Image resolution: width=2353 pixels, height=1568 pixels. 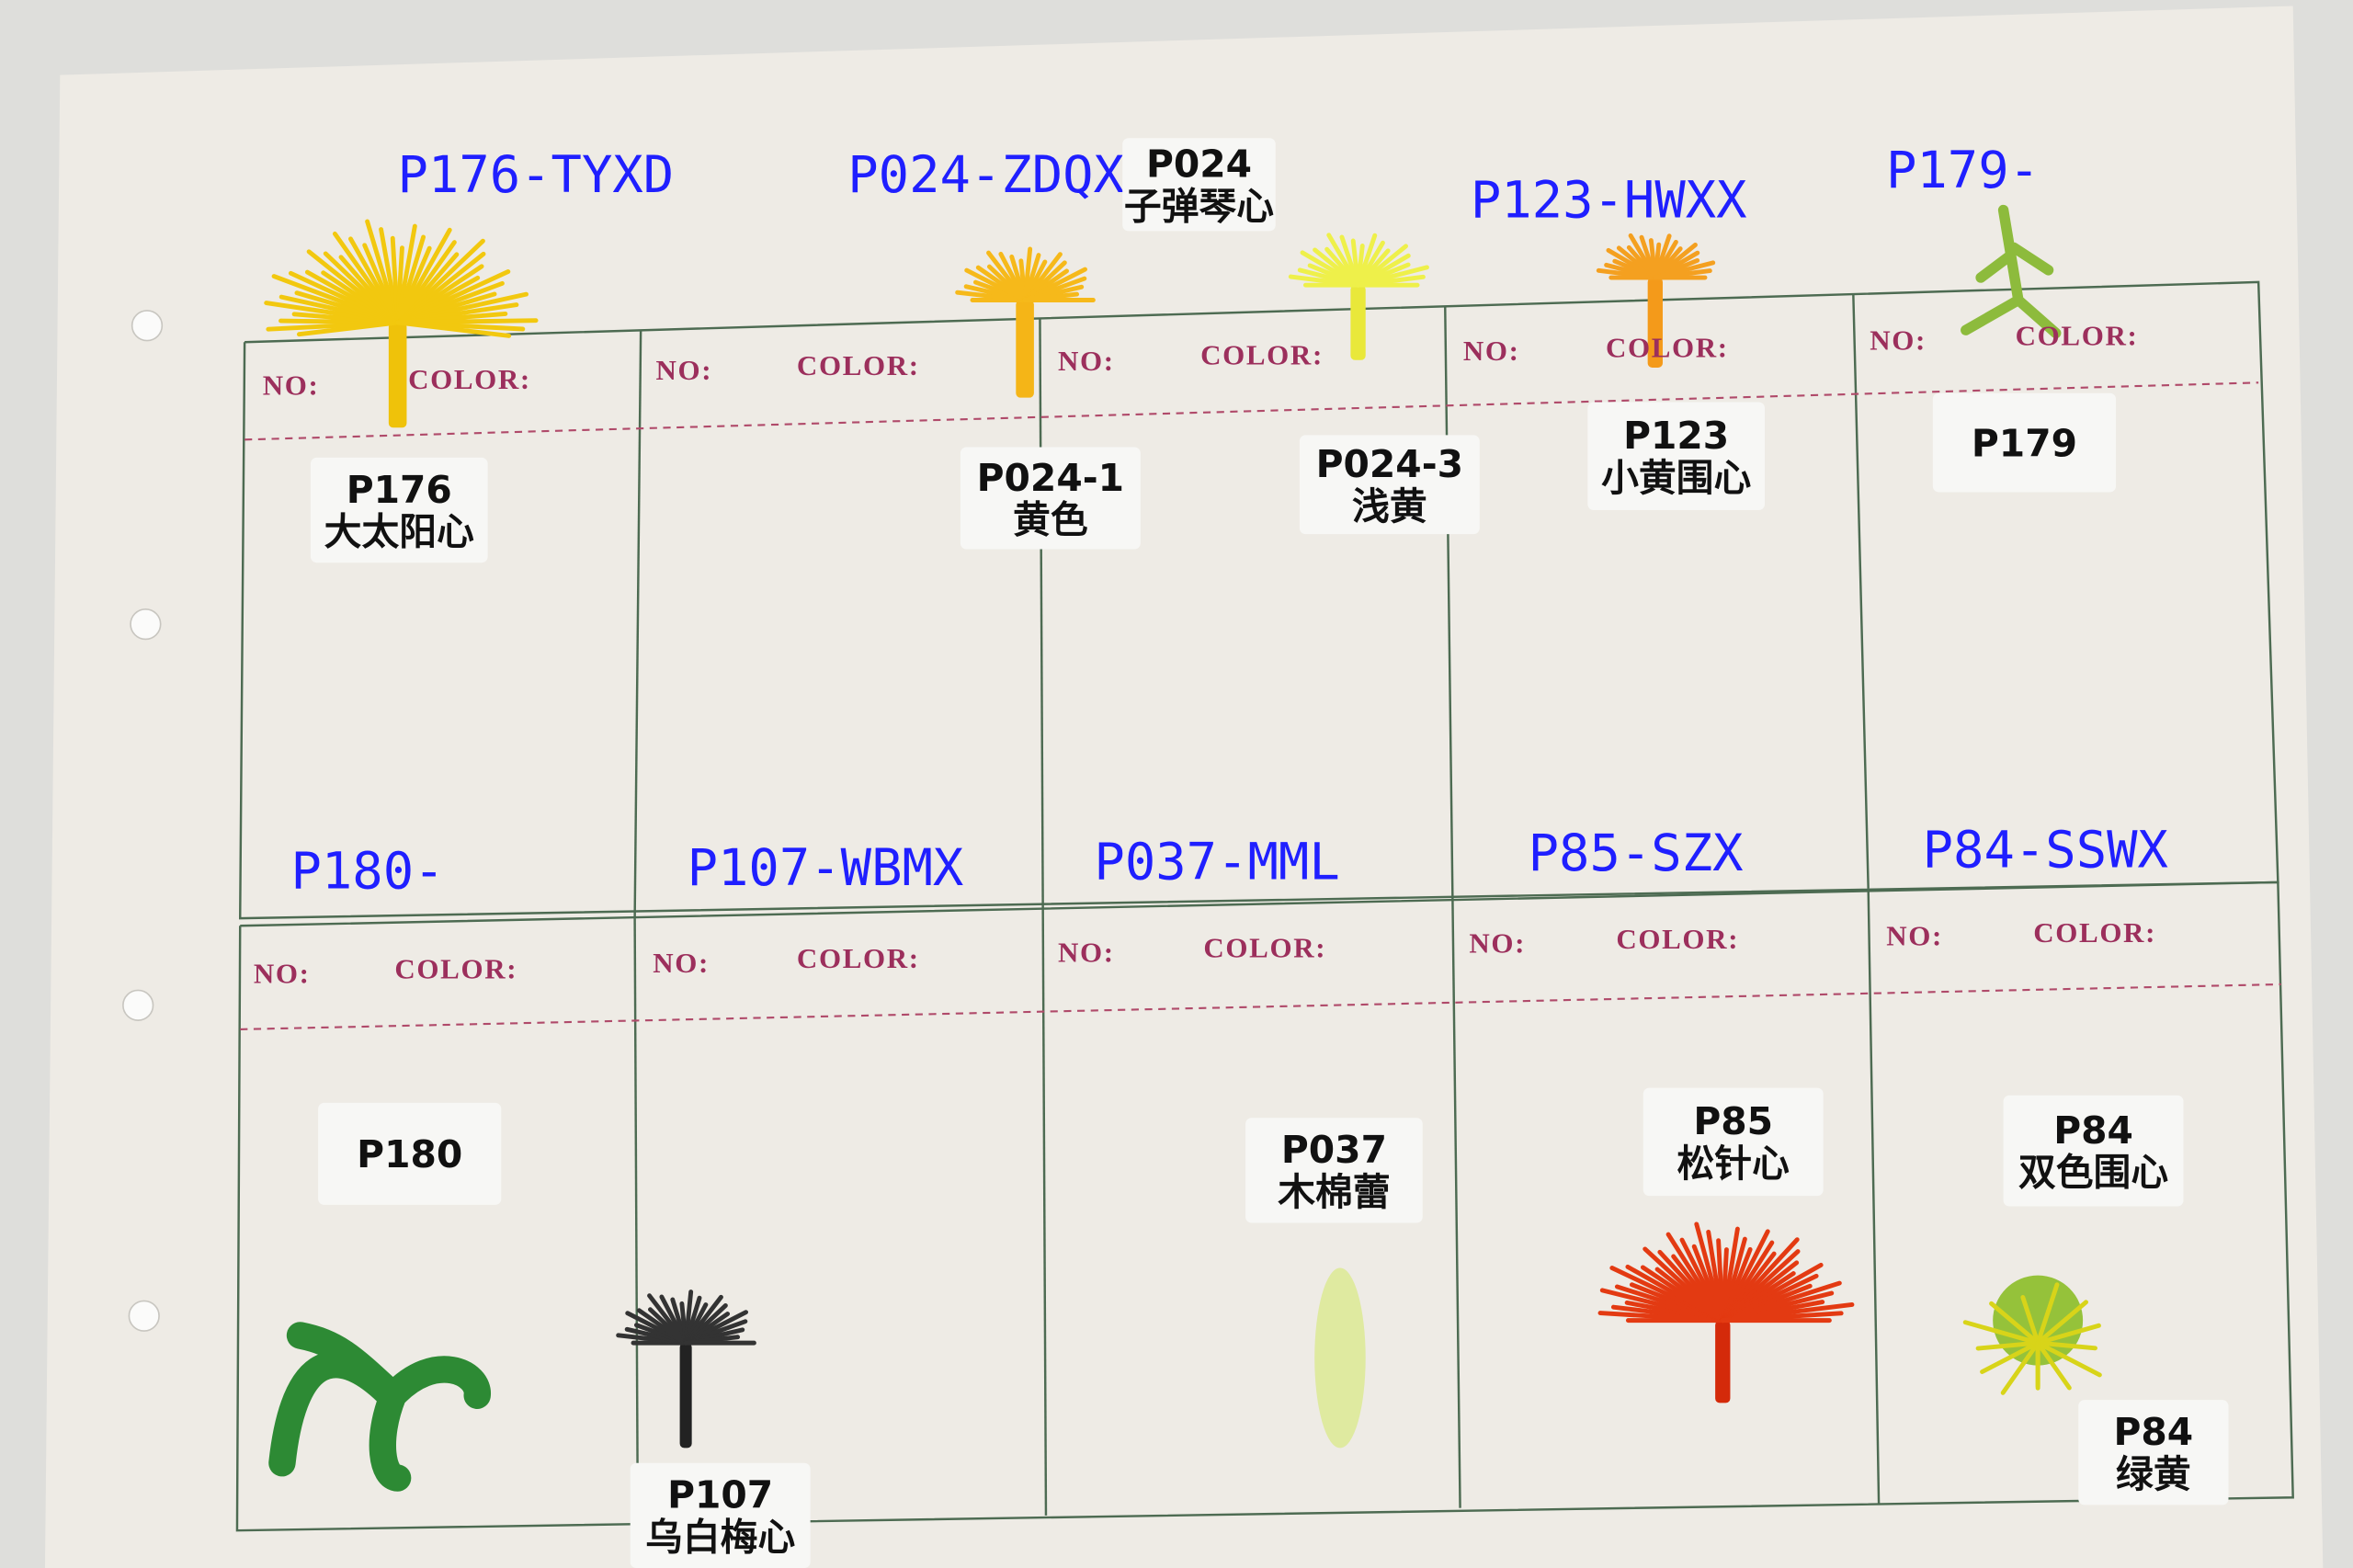 What do you see at coordinates (1389, 506) in the screenshot?
I see `tag-text: 浅黄` at bounding box center [1389, 506].